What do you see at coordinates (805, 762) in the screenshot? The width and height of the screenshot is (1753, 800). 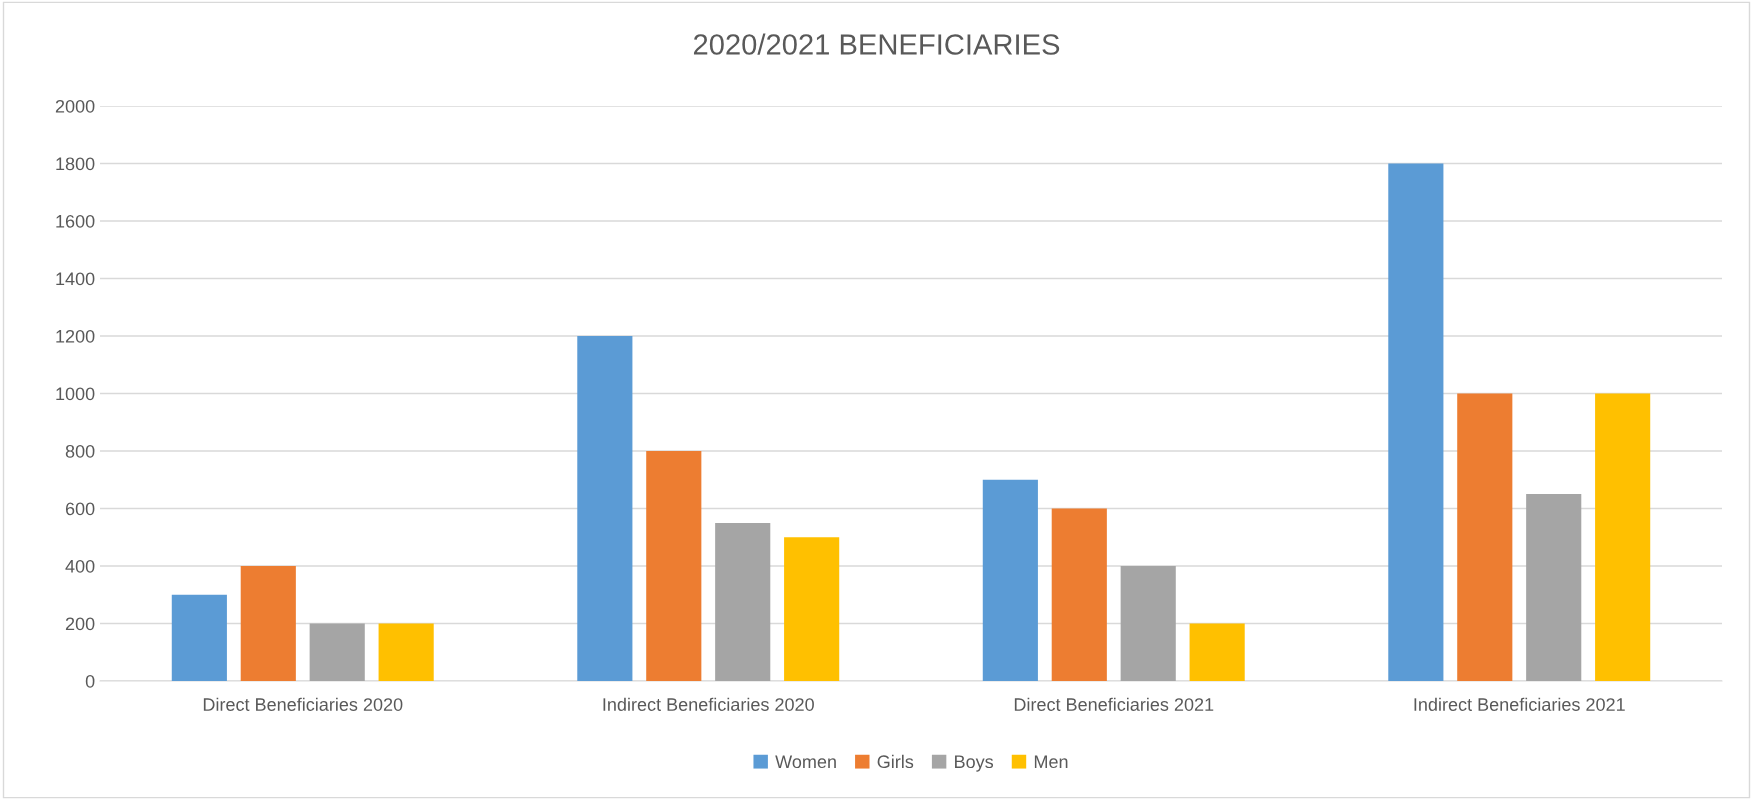 I see `legend-label: Women` at bounding box center [805, 762].